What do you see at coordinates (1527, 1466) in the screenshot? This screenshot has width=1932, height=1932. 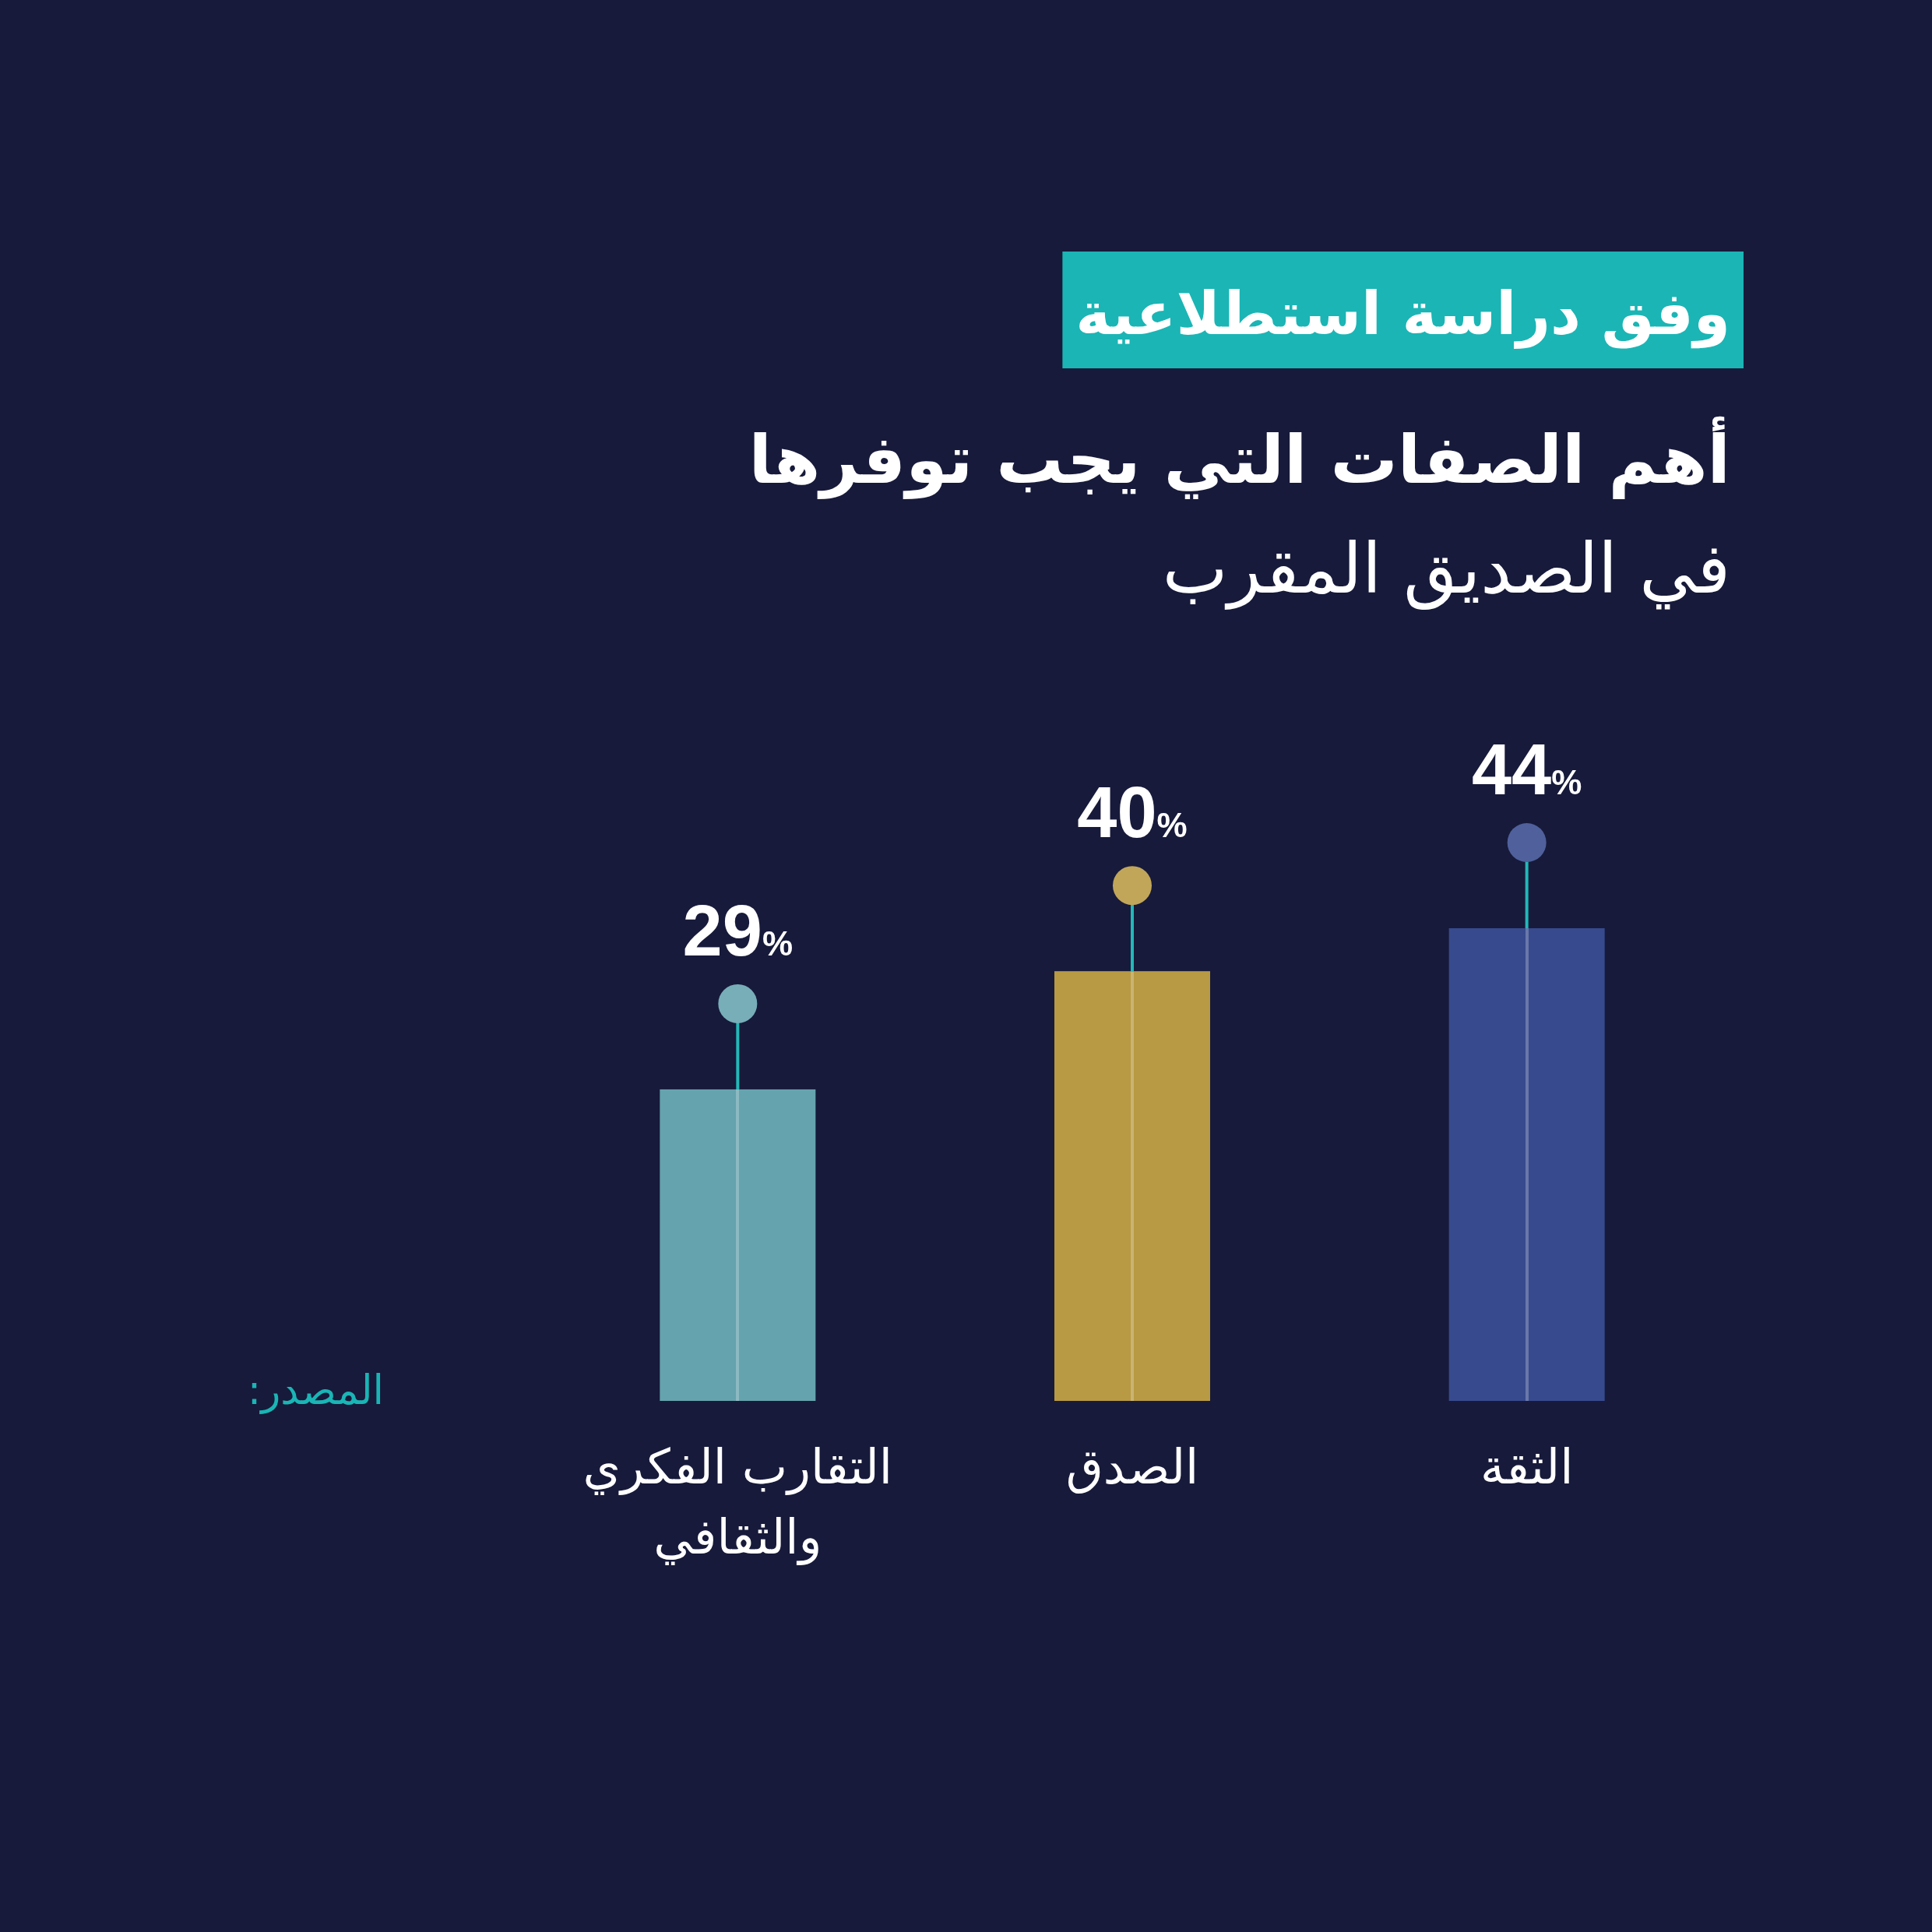 I see `x-tick-label: الثقة` at bounding box center [1527, 1466].